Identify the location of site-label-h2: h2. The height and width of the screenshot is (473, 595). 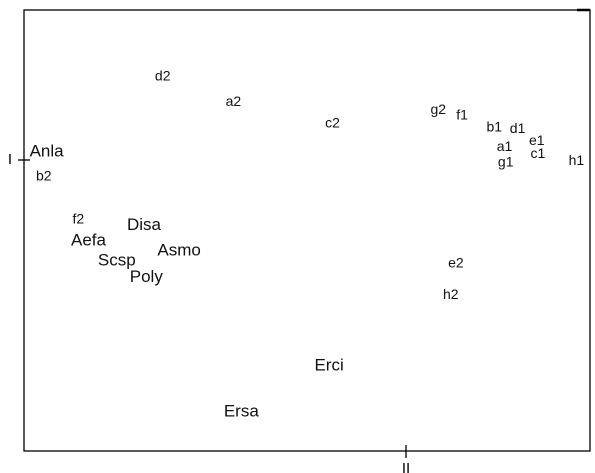
(451, 294).